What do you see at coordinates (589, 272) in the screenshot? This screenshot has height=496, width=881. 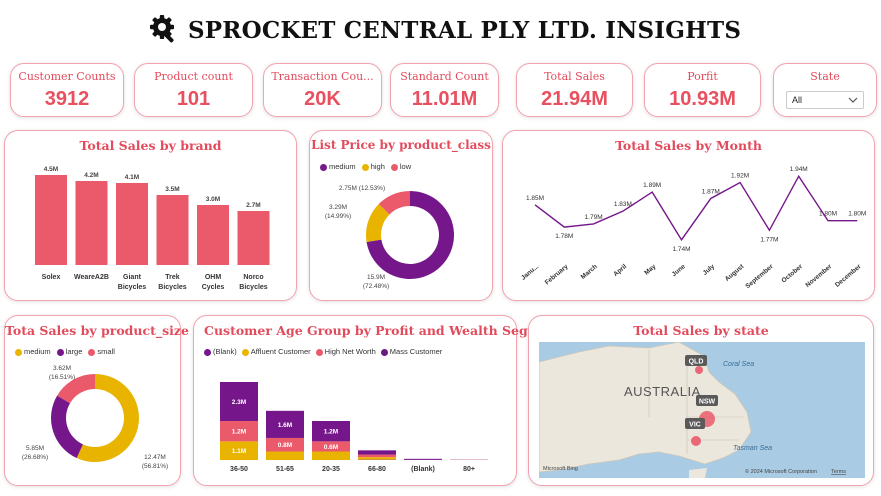 I see `x-tick-label: March` at bounding box center [589, 272].